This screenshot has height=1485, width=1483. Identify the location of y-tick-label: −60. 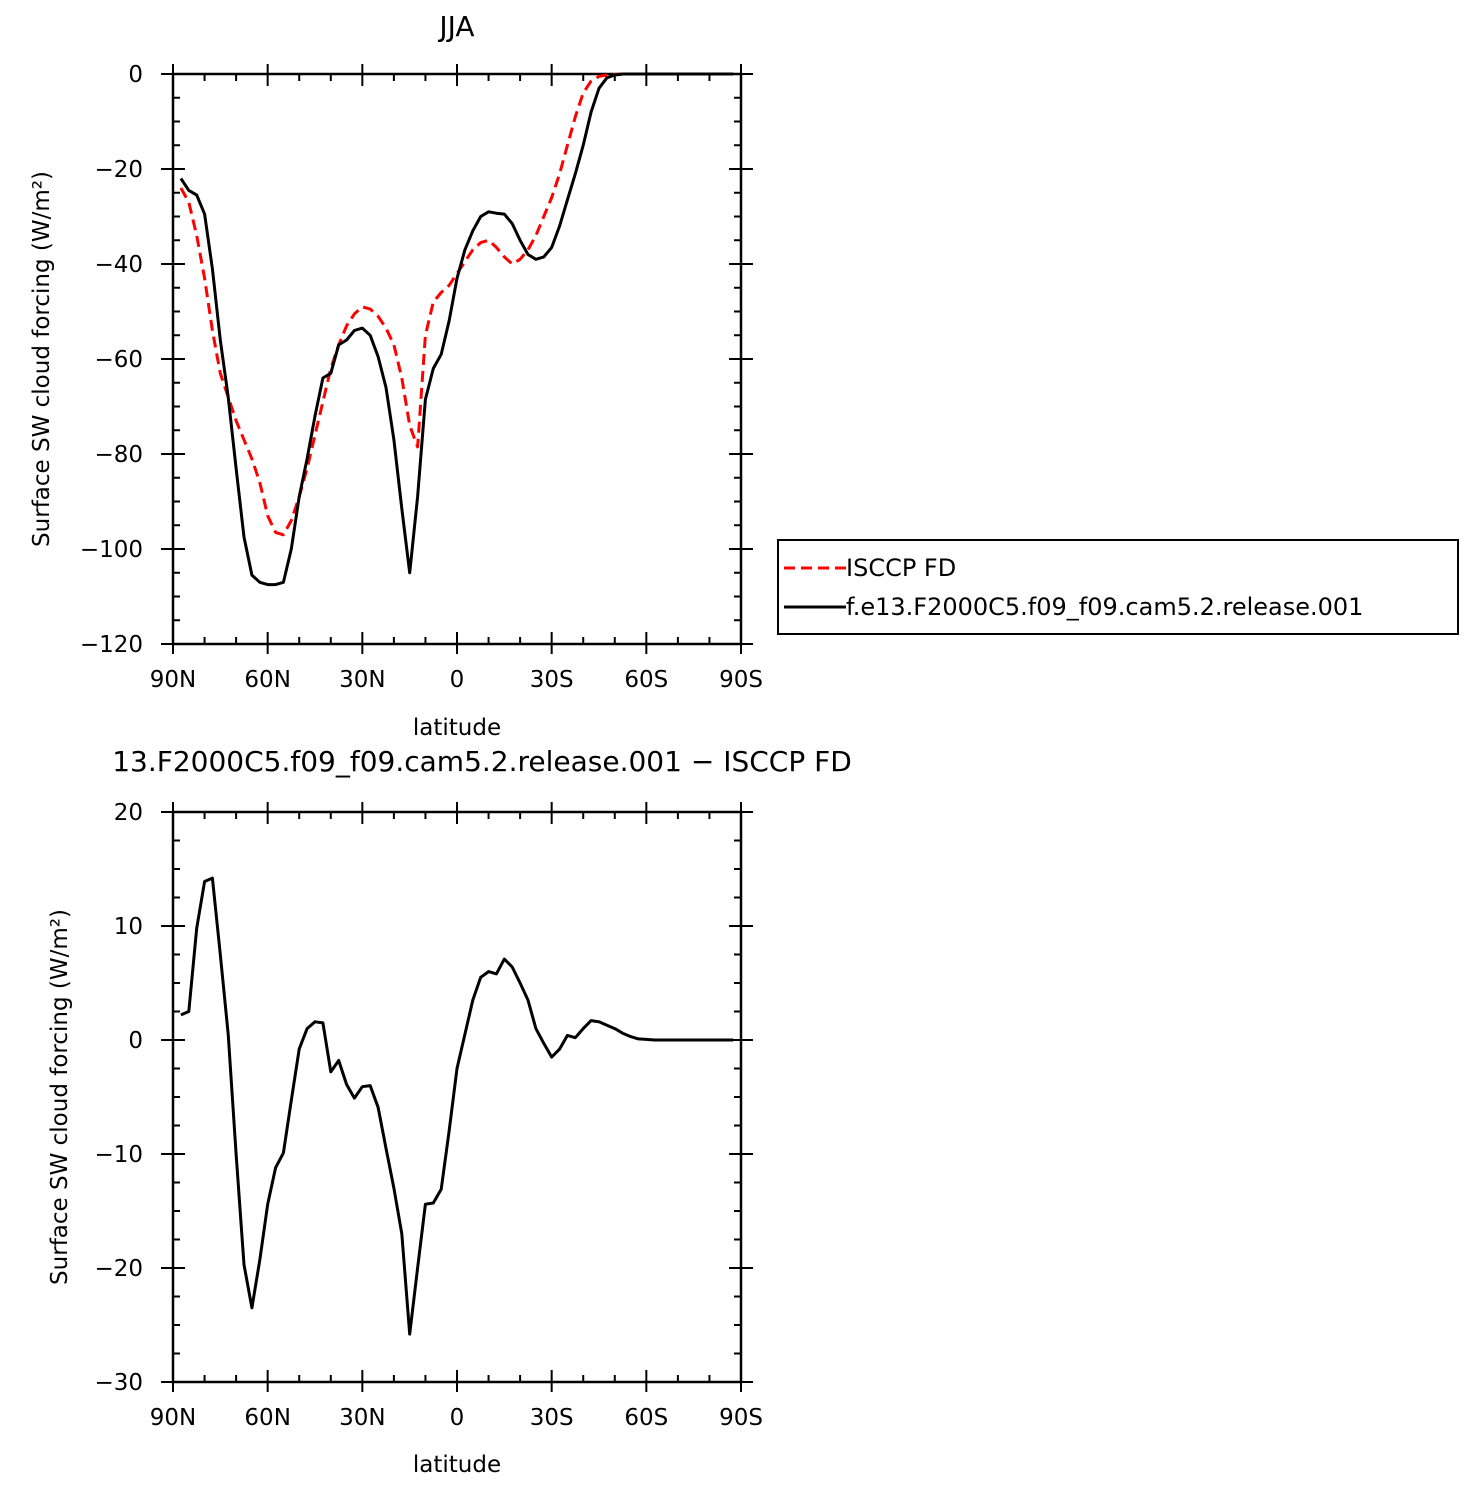
(118, 360).